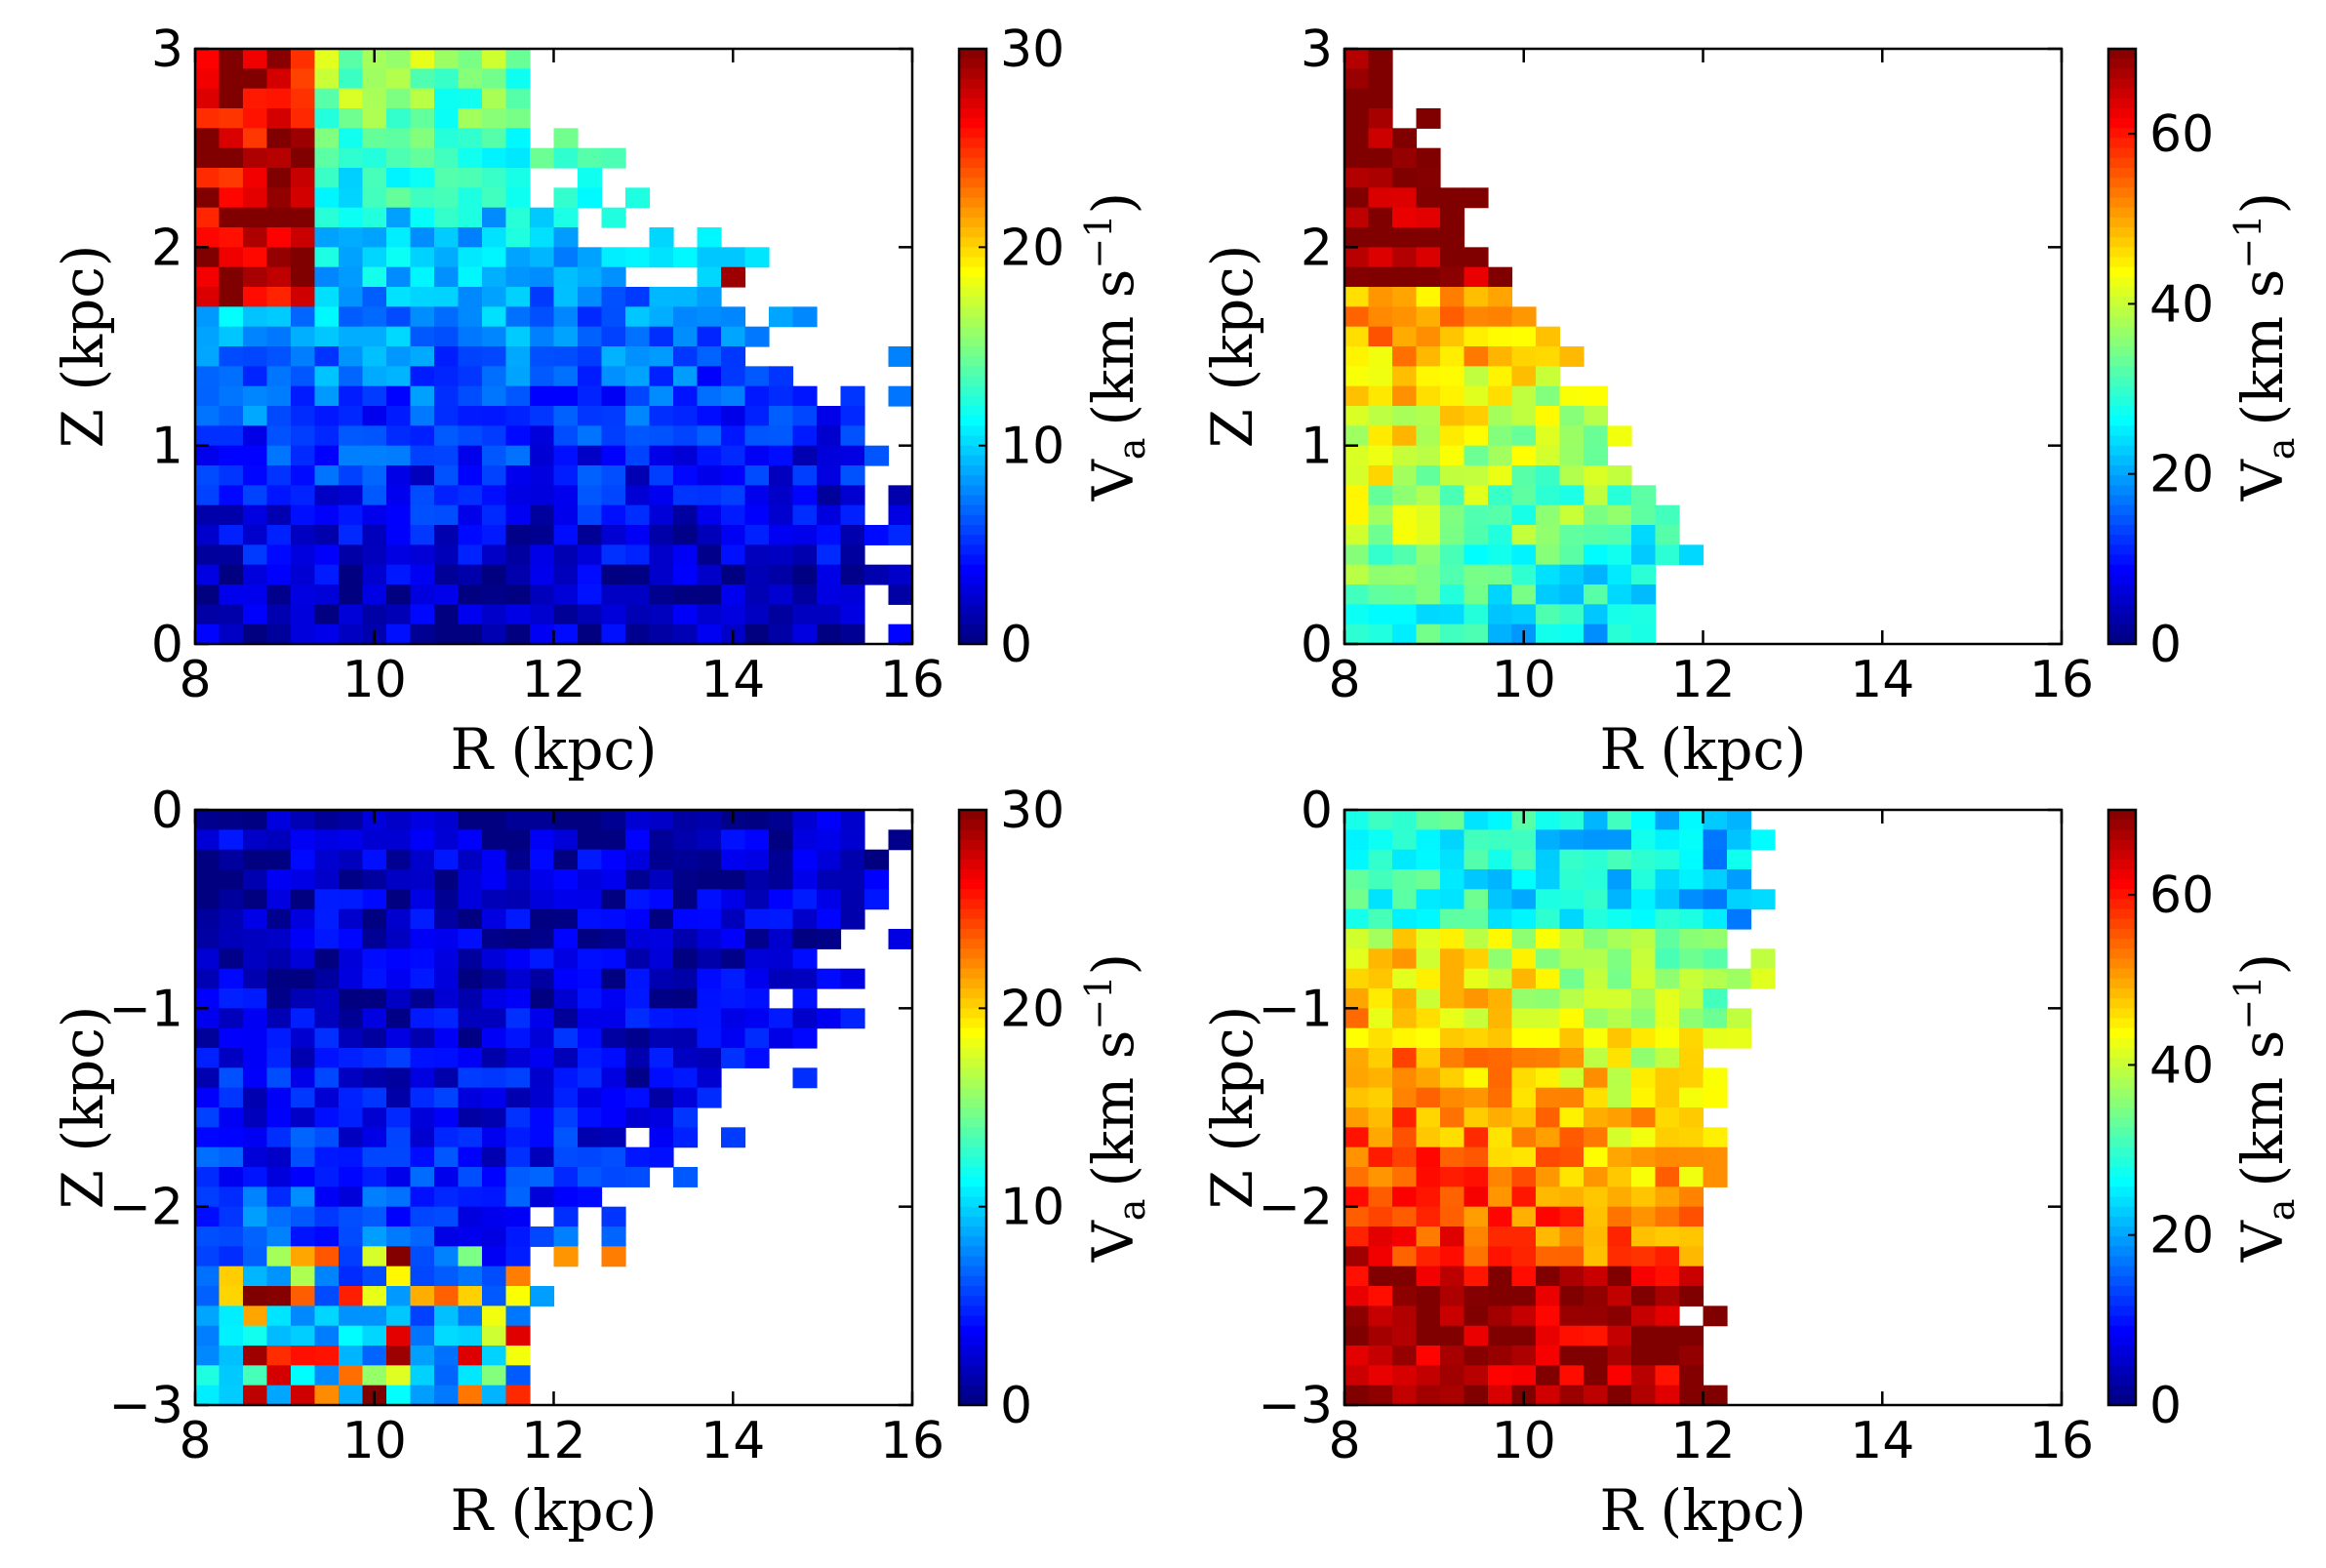  I want to click on x-axis-label: R (kpc), so click(1702, 1510).